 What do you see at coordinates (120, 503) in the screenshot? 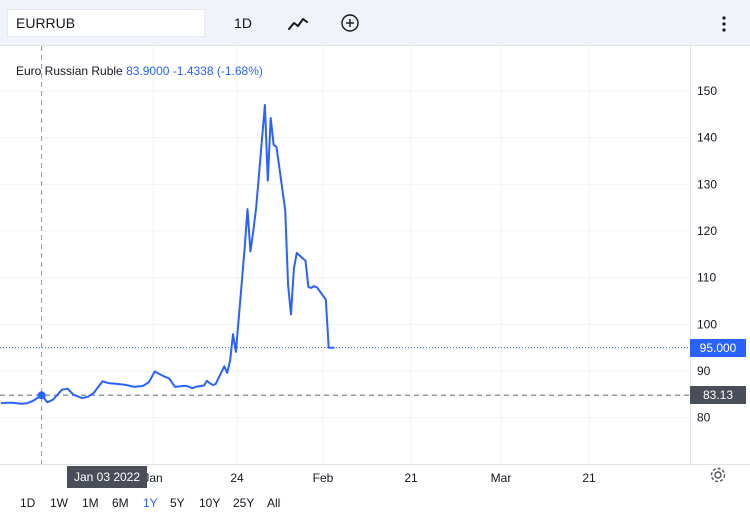
I see `range-button-6m: 6M` at bounding box center [120, 503].